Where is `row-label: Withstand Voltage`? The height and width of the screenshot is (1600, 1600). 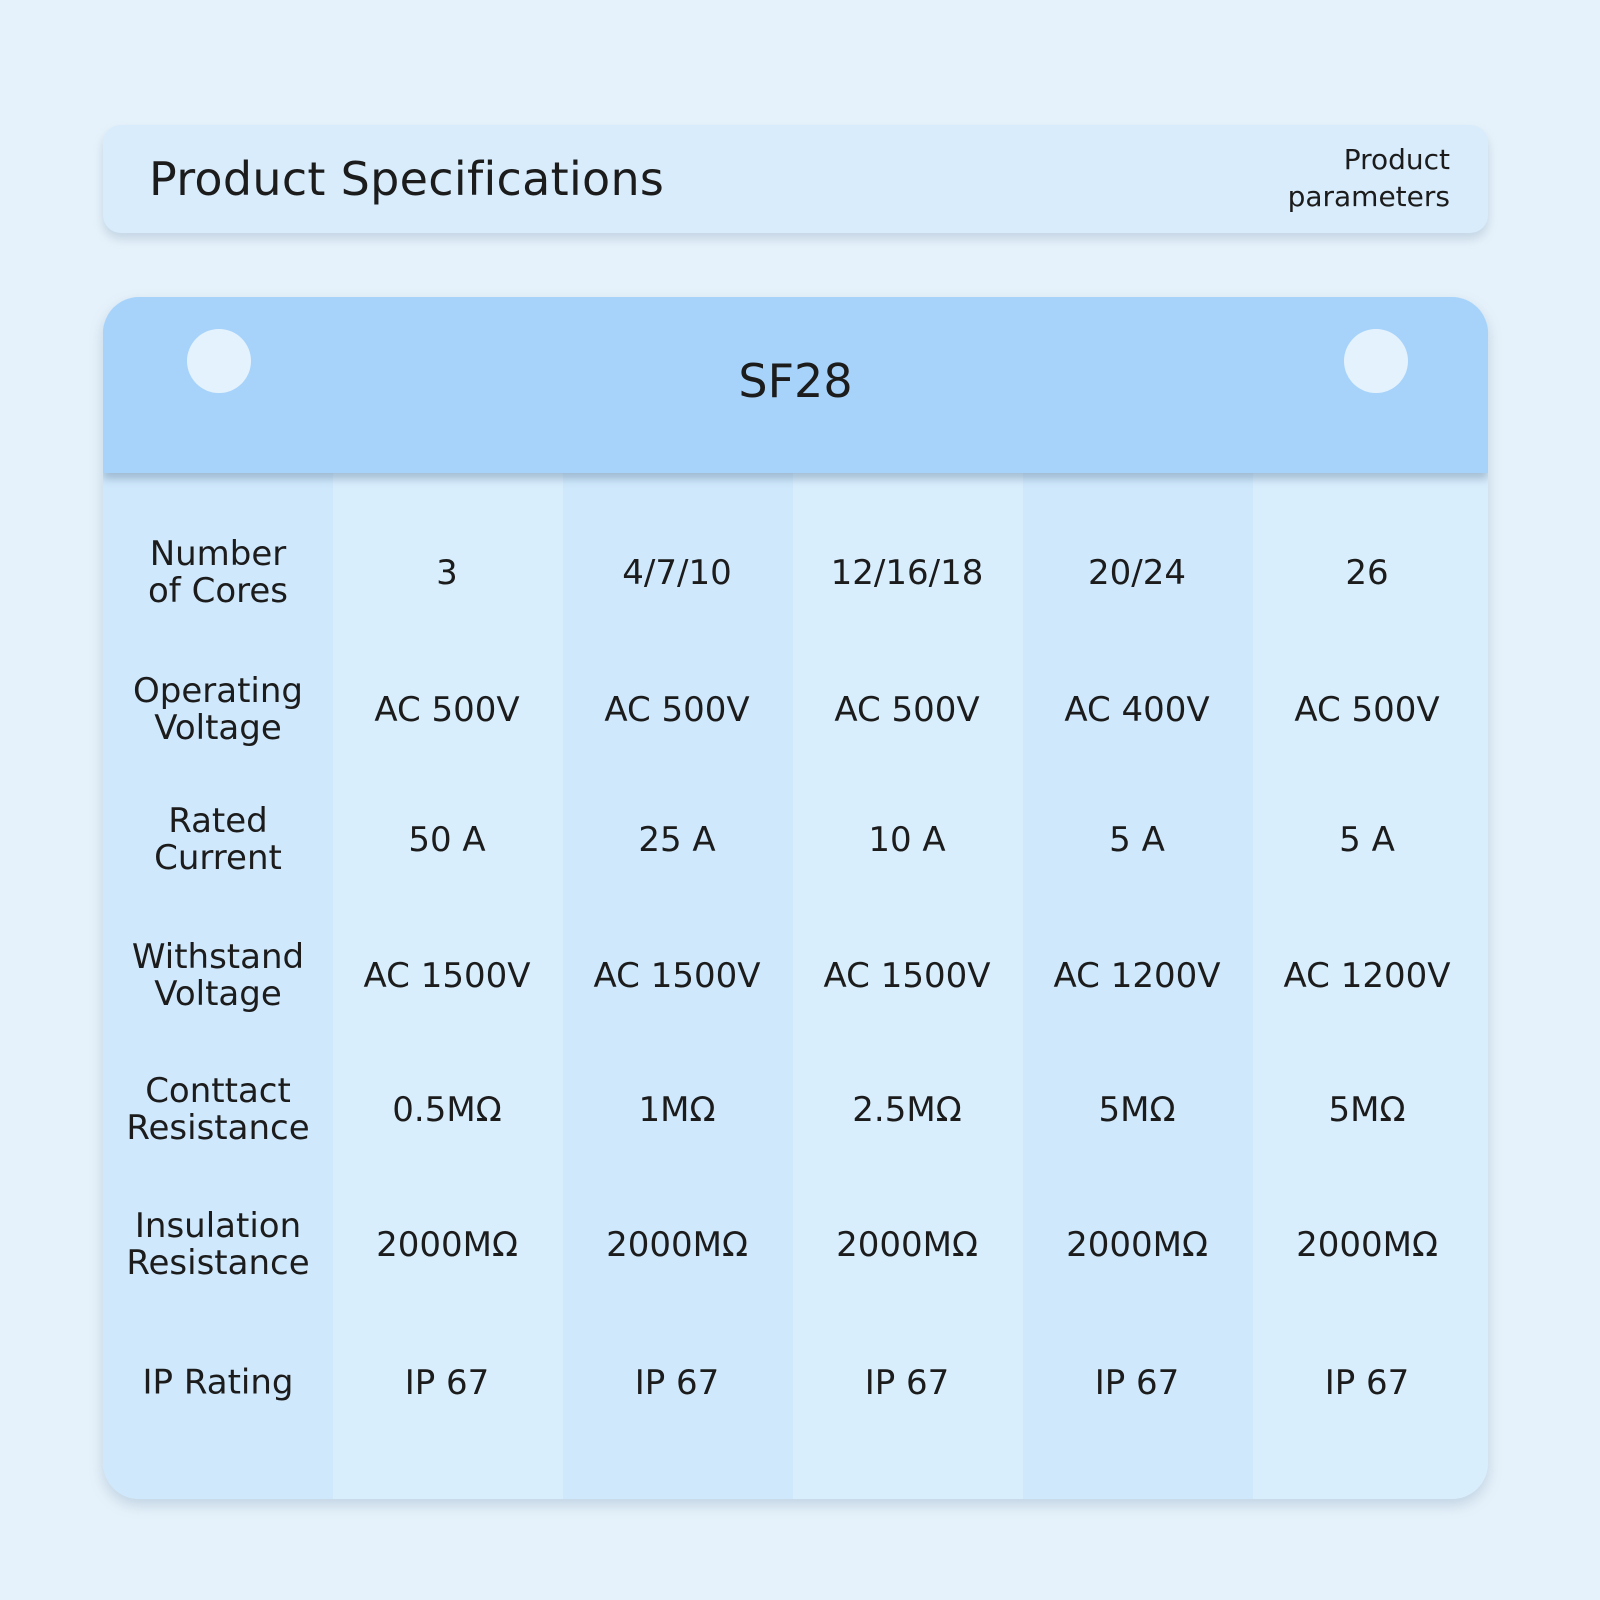
row-label: Withstand Voltage is located at coordinates (218, 976).